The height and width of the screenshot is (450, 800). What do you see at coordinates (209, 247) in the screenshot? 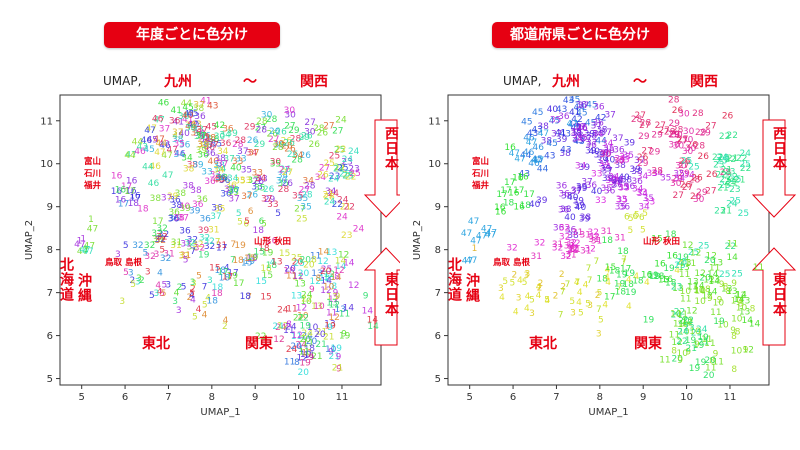
I see `point-label: 32` at bounding box center [209, 247].